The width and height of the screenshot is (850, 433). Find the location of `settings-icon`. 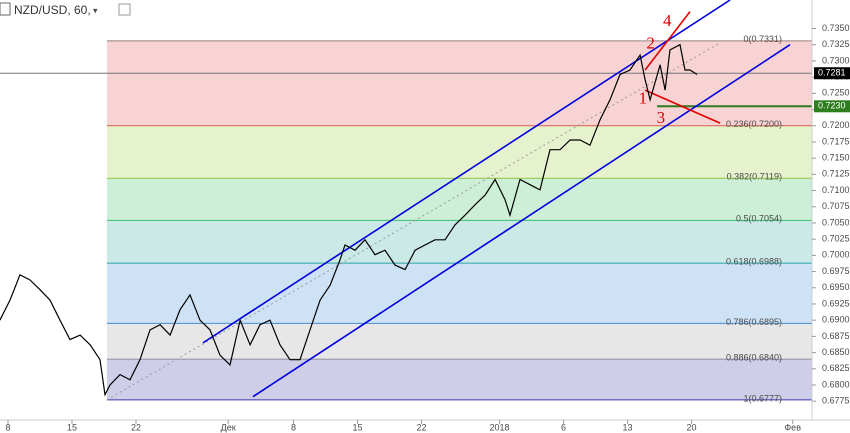

settings-icon is located at coordinates (124, 9).